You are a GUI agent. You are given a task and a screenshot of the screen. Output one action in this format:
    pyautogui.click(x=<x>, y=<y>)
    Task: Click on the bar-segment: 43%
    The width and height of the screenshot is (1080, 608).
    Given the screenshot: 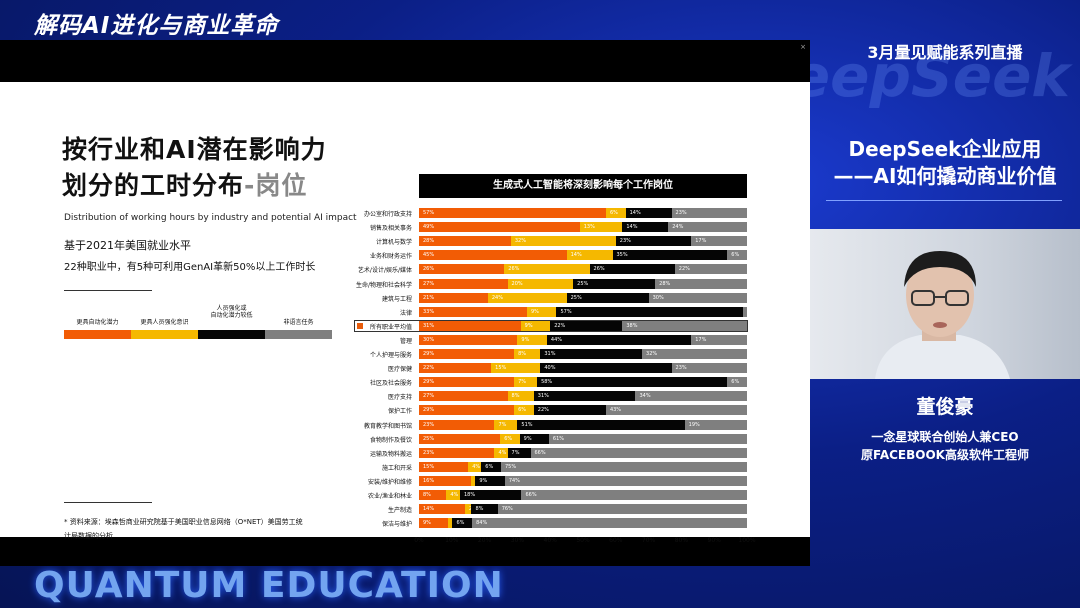 What is the action you would take?
    pyautogui.click(x=676, y=410)
    